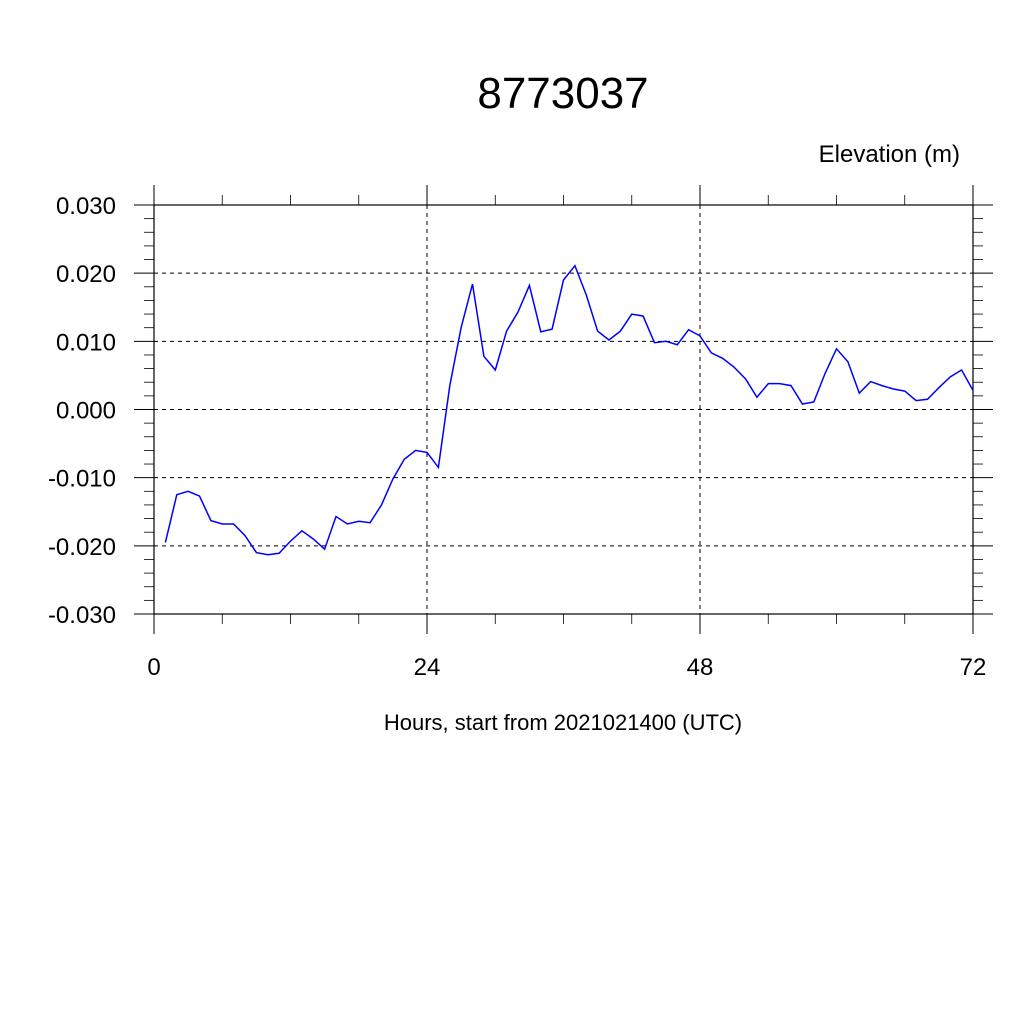  What do you see at coordinates (562, 93) in the screenshot?
I see `chart-title: 8773037` at bounding box center [562, 93].